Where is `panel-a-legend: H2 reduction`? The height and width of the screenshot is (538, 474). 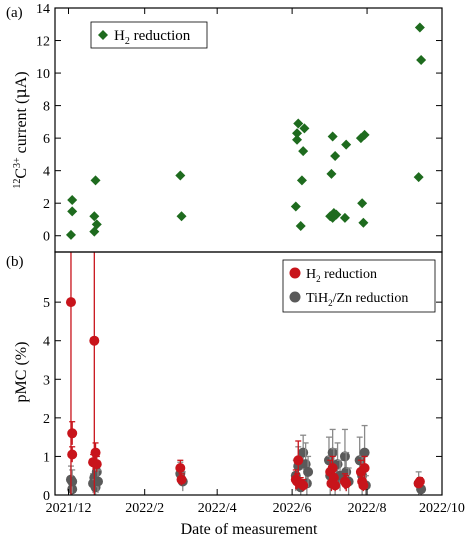 panel-a-legend: H2 reduction is located at coordinates (149, 35).